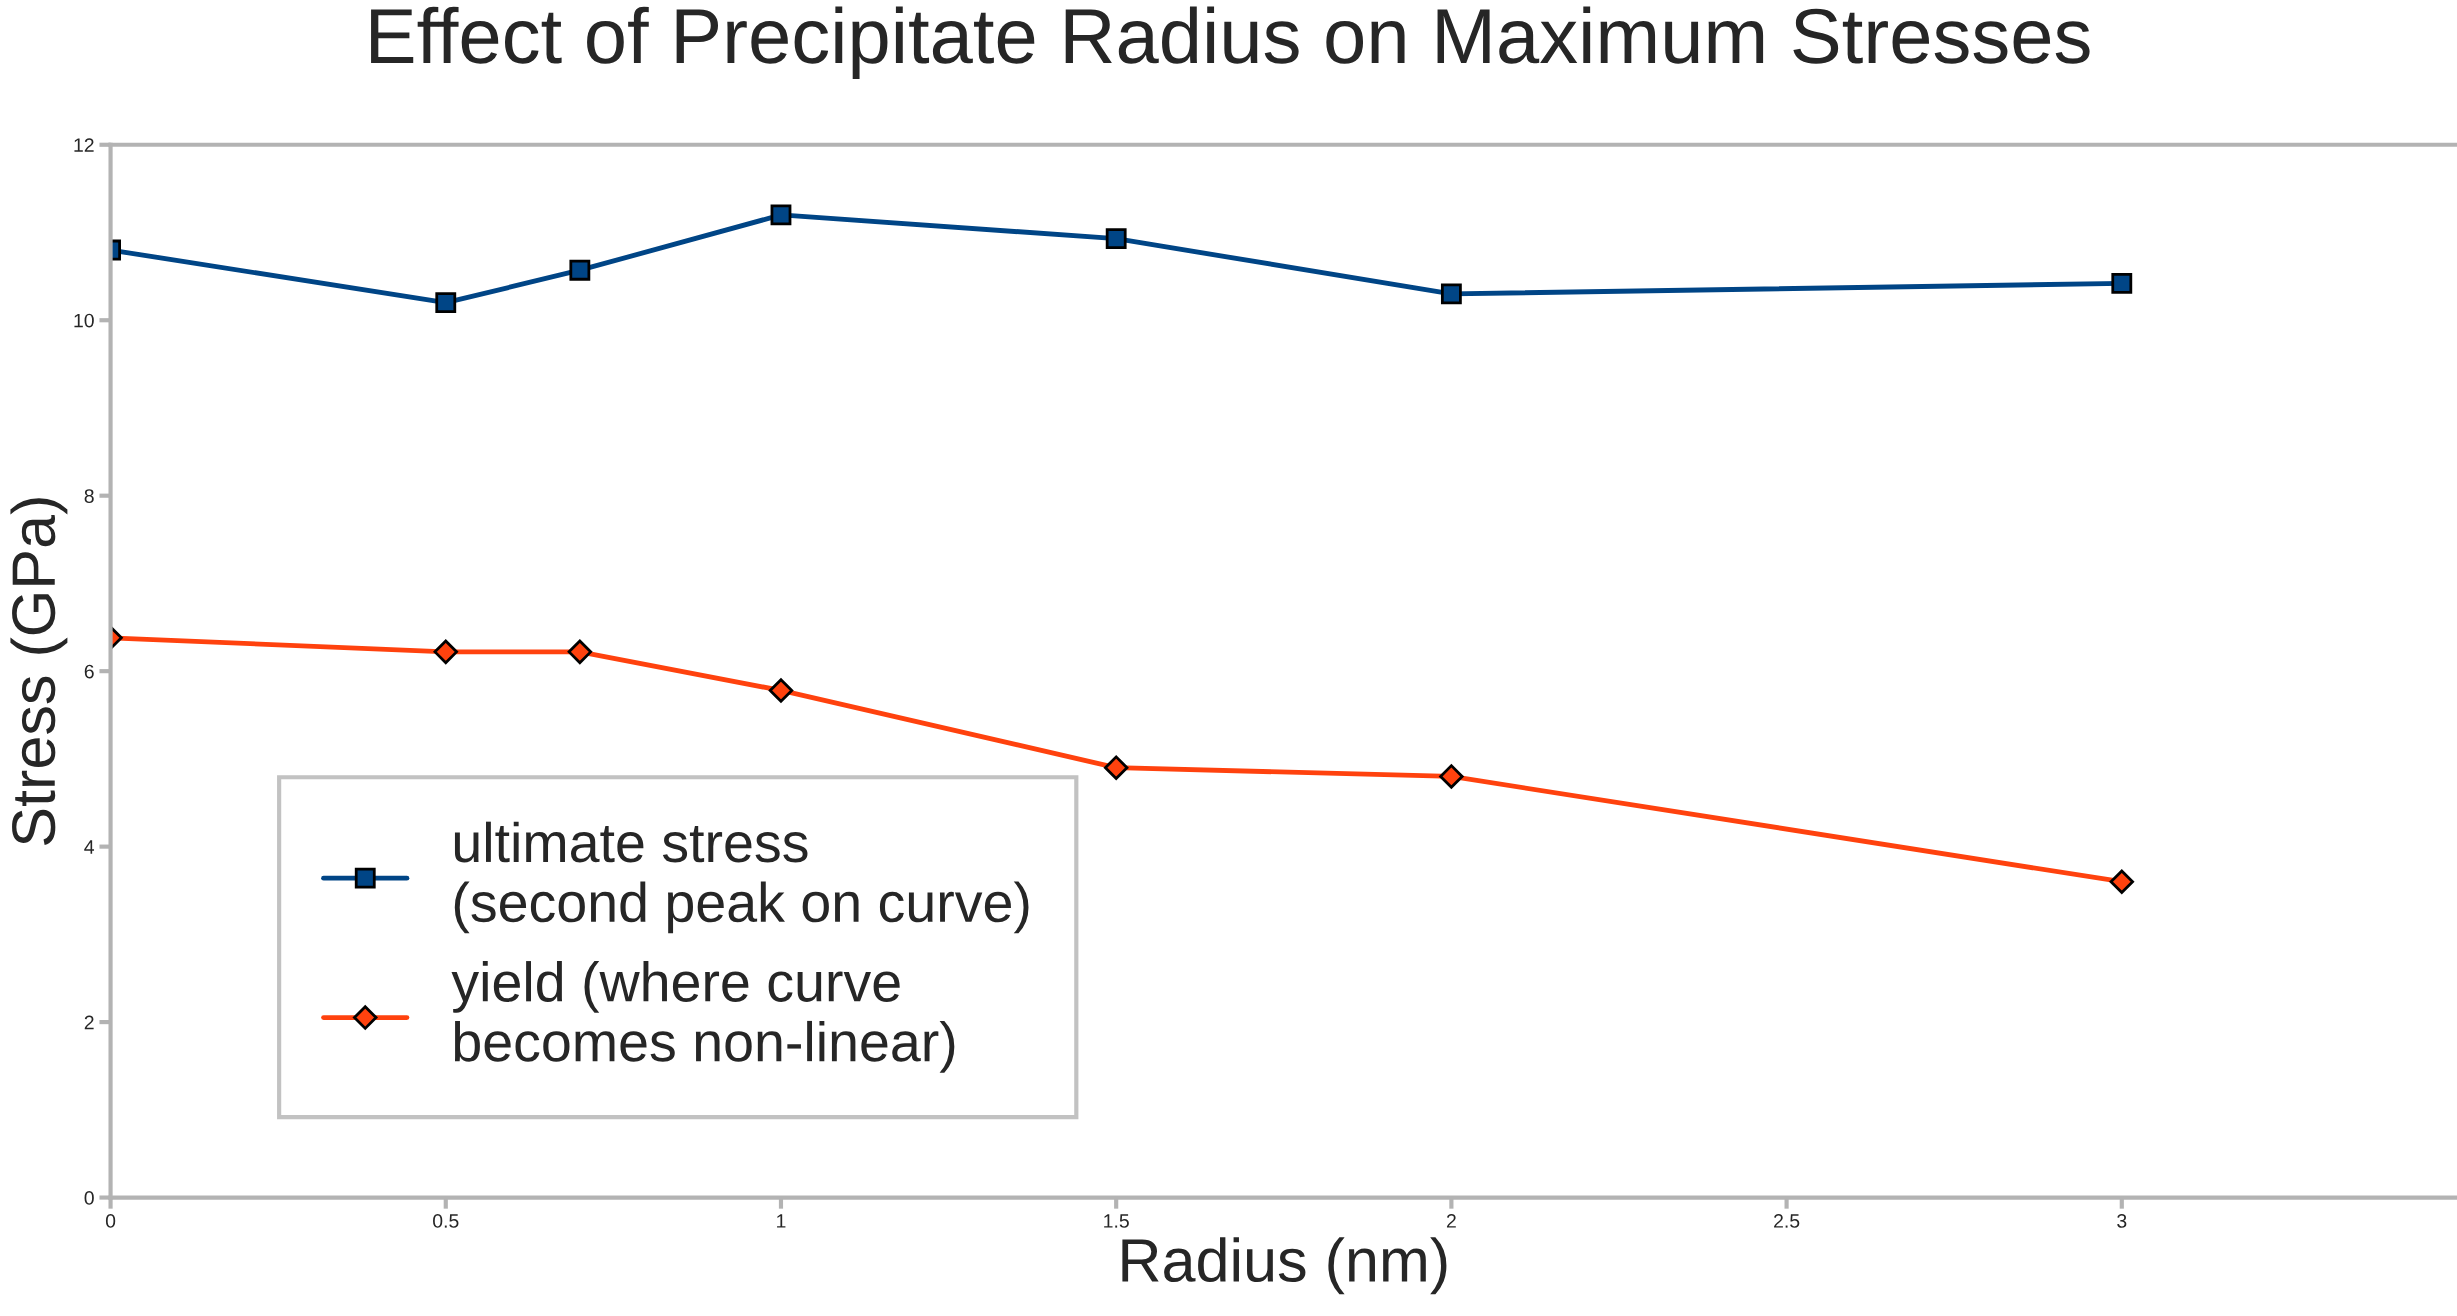 This screenshot has height=1316, width=2457. Describe the element at coordinates (1116, 1221) in the screenshot. I see `x-tick-label: 1.5` at that location.